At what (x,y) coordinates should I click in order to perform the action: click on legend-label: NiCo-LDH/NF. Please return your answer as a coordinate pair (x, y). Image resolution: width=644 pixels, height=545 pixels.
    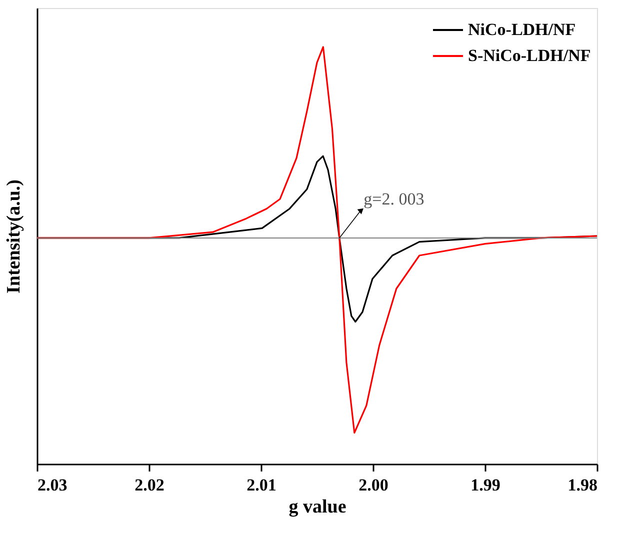
    Looking at the image, I should click on (522, 29).